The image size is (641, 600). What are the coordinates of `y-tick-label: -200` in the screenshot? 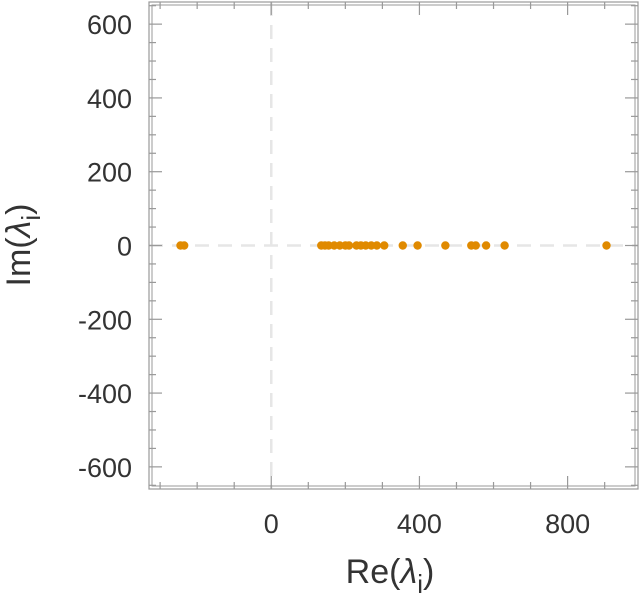 It's located at (105, 320).